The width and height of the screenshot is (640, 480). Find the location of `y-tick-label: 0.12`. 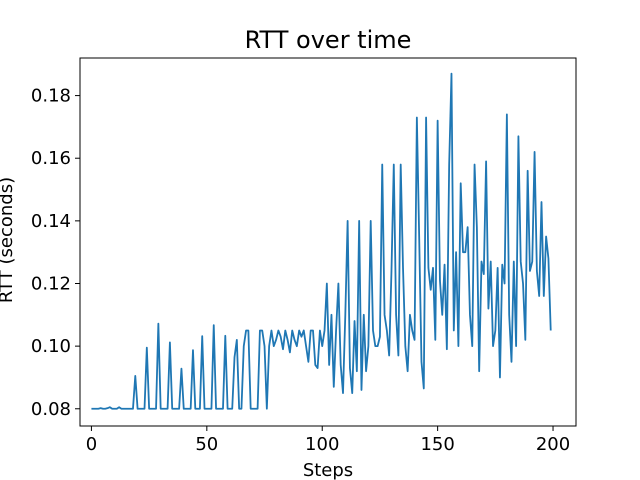

y-tick-label: 0.12 is located at coordinates (51, 283).